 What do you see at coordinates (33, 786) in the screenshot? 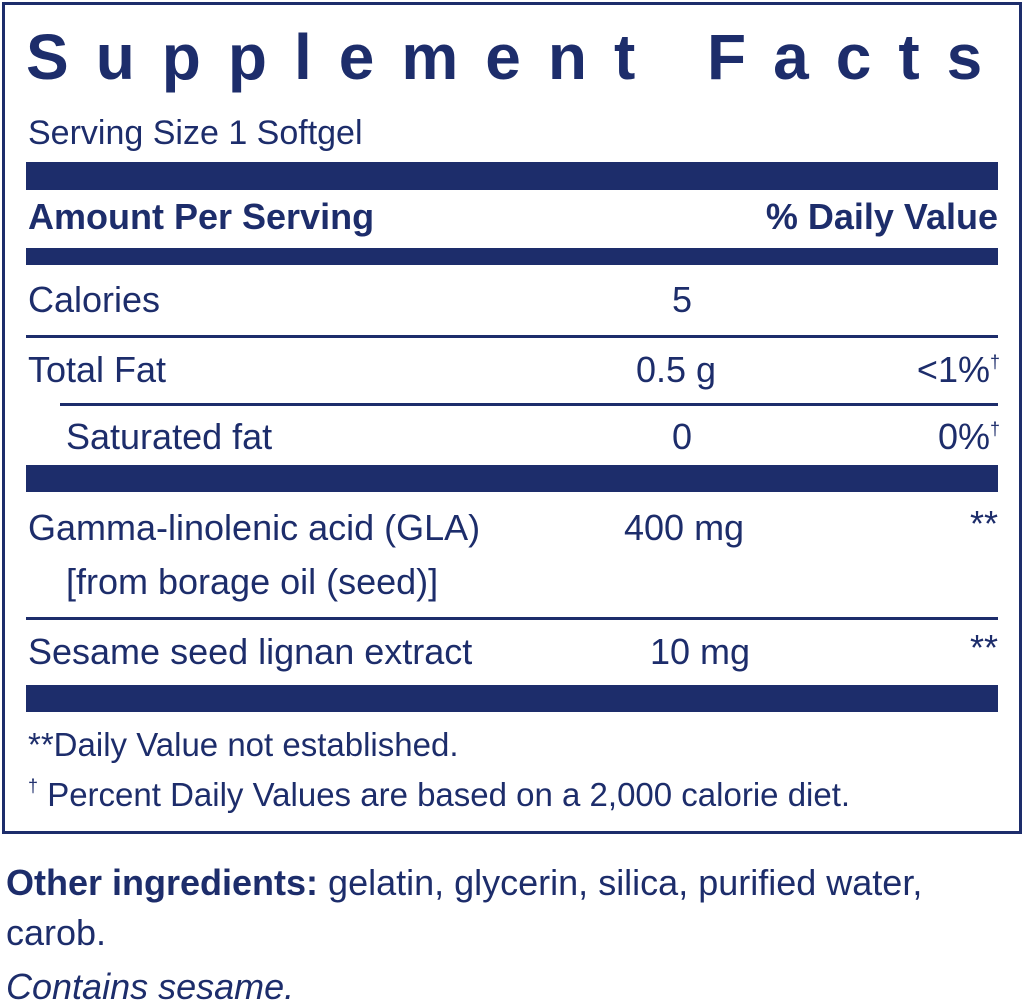
I see `footnote-mark: †` at bounding box center [33, 786].